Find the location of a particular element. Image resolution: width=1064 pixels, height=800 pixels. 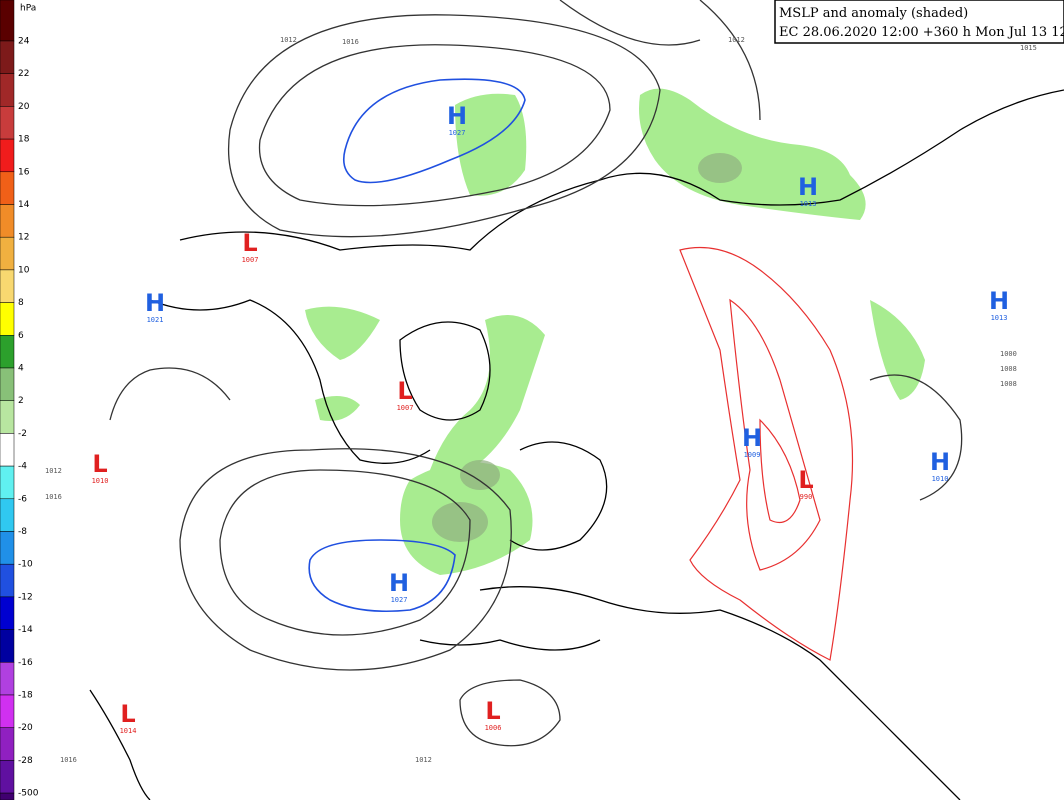

colorbar-tick-label: 14 is located at coordinates (24, 205).